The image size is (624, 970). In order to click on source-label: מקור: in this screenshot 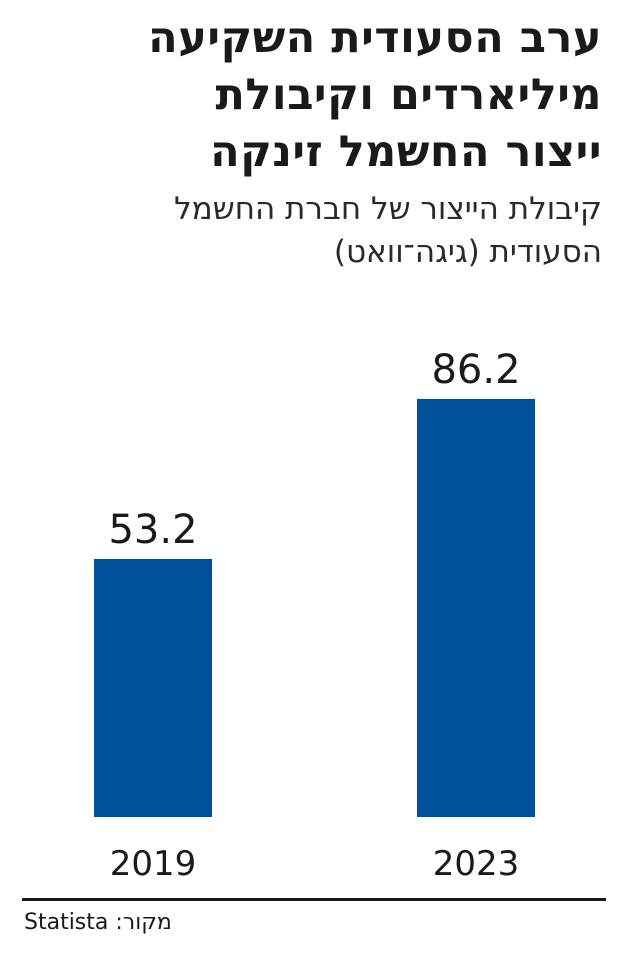, I will do `click(143, 922)`.